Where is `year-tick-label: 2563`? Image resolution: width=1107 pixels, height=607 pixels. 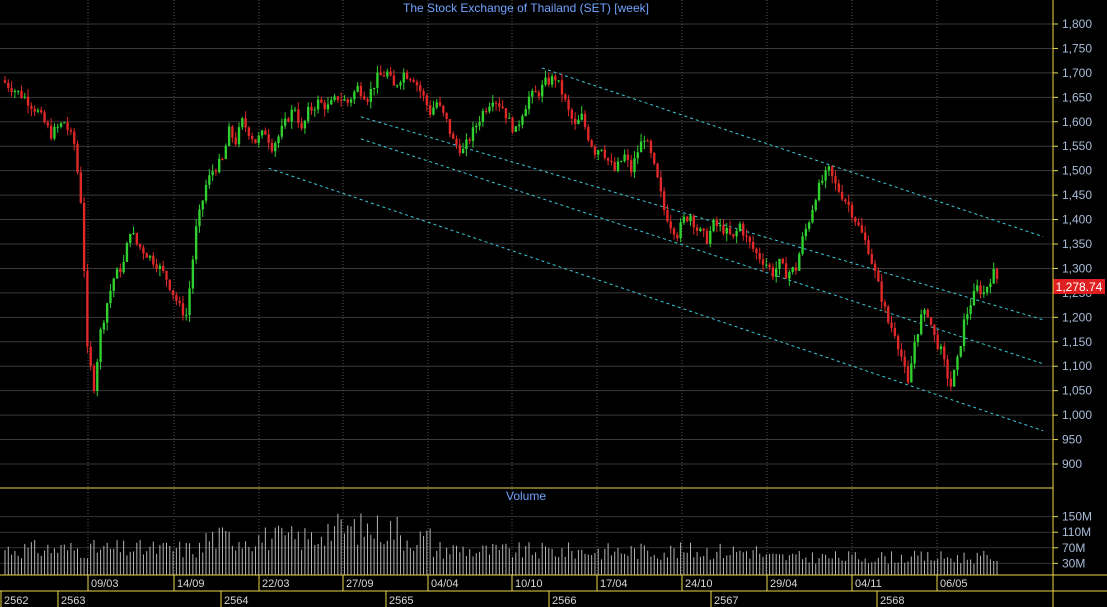
year-tick-label: 2563 is located at coordinates (73, 601).